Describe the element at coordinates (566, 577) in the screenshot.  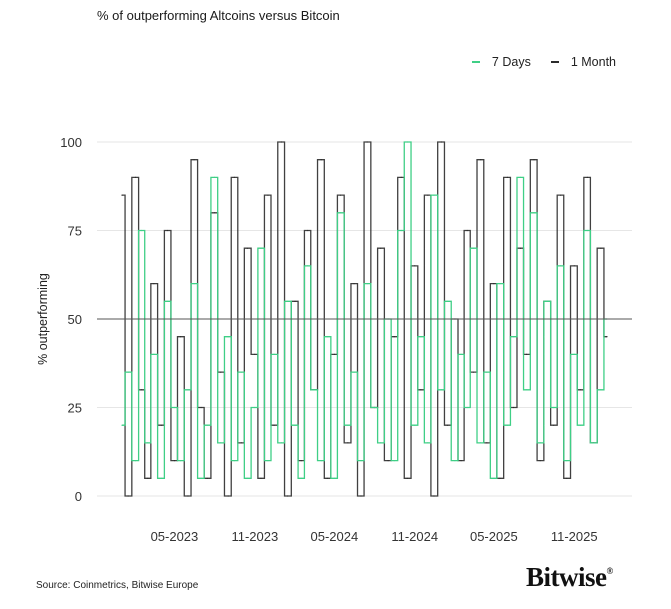
I see `logo-text: Bitwise` at that location.